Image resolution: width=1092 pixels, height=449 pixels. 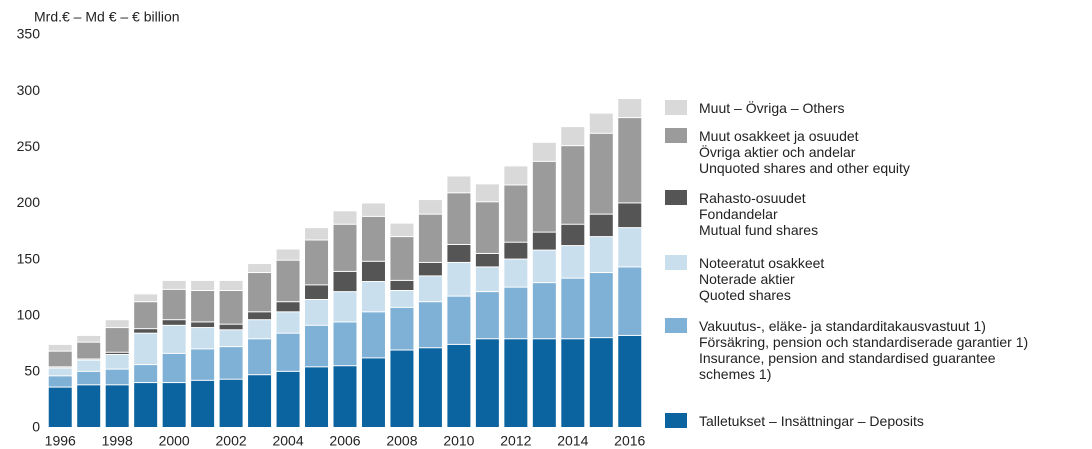 What do you see at coordinates (811, 421) in the screenshot?
I see `legend-label: Talletukset – Insättningar – Deposits` at bounding box center [811, 421].